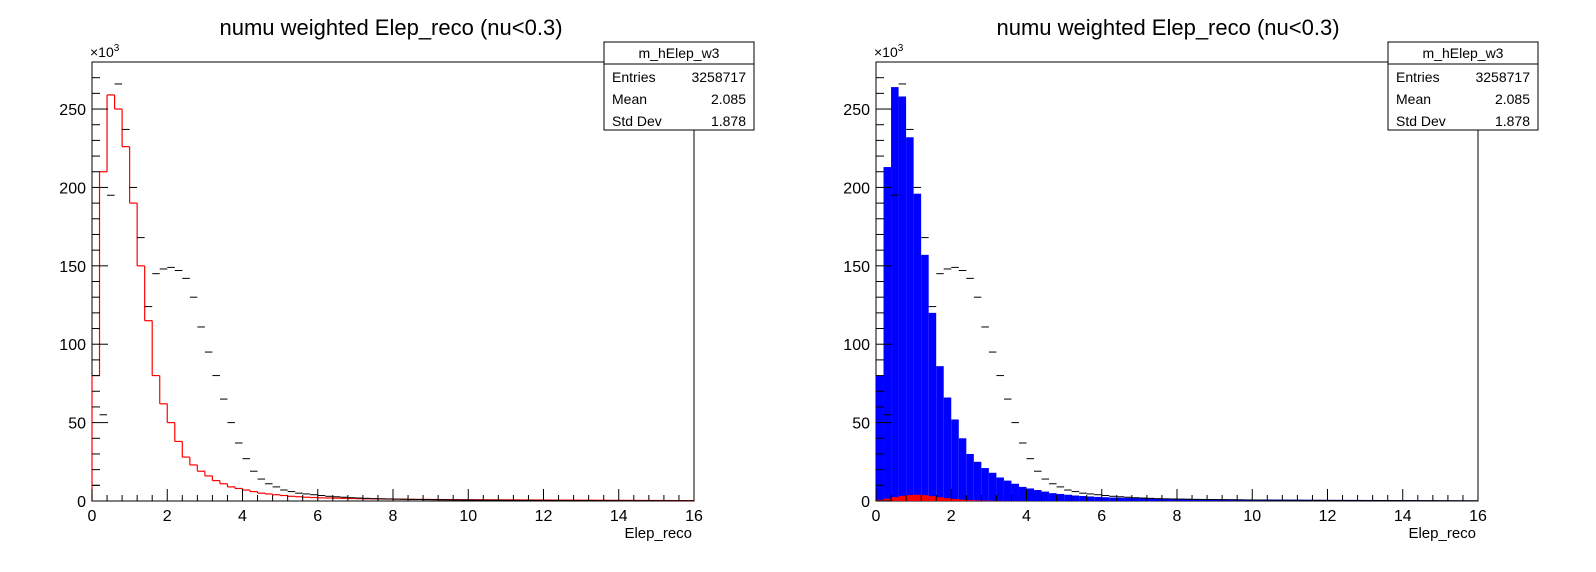 The width and height of the screenshot is (1596, 572). I want to click on y-tick-label: 150, so click(856, 267).